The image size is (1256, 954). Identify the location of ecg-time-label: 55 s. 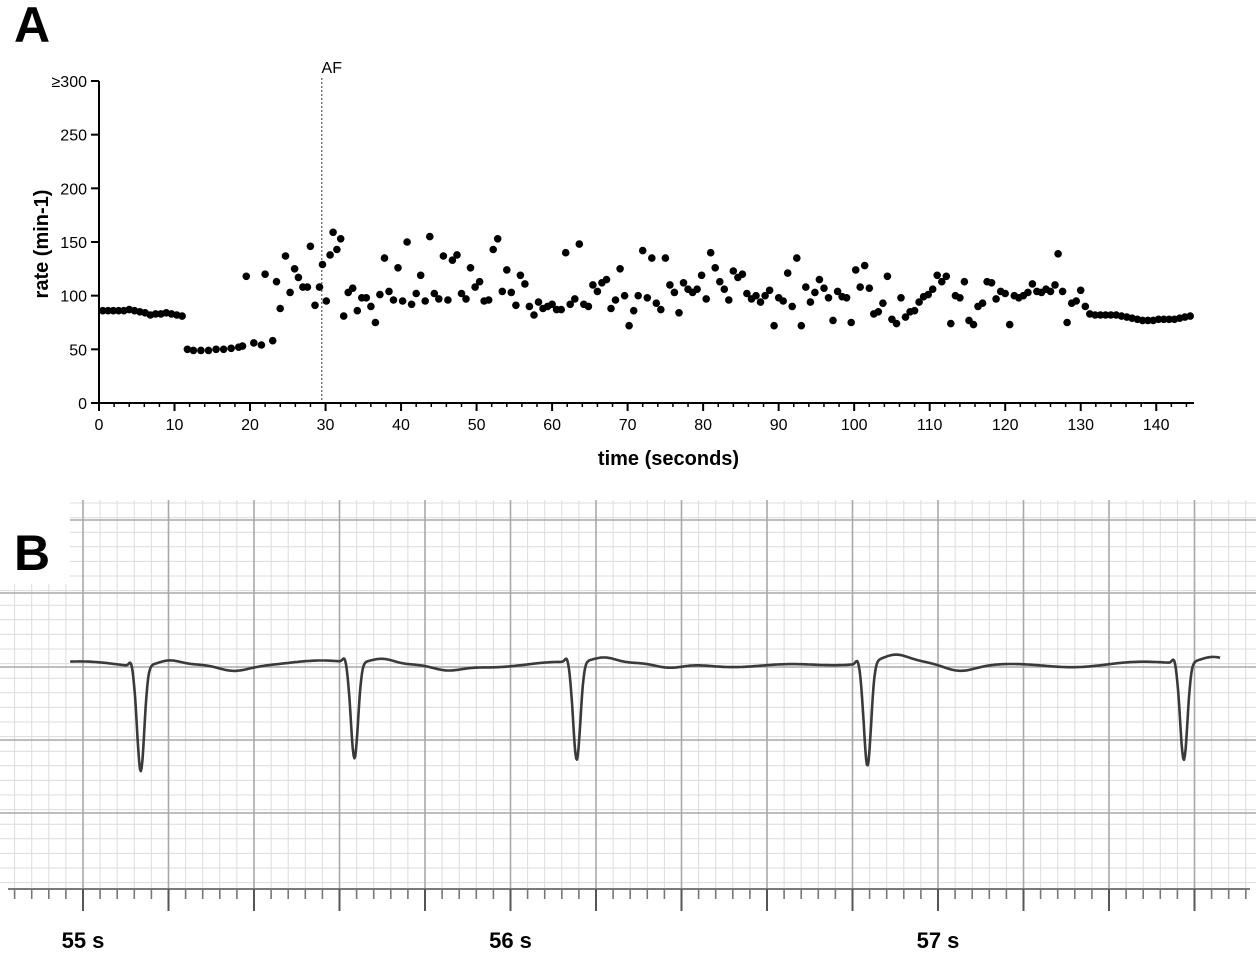
(83, 940).